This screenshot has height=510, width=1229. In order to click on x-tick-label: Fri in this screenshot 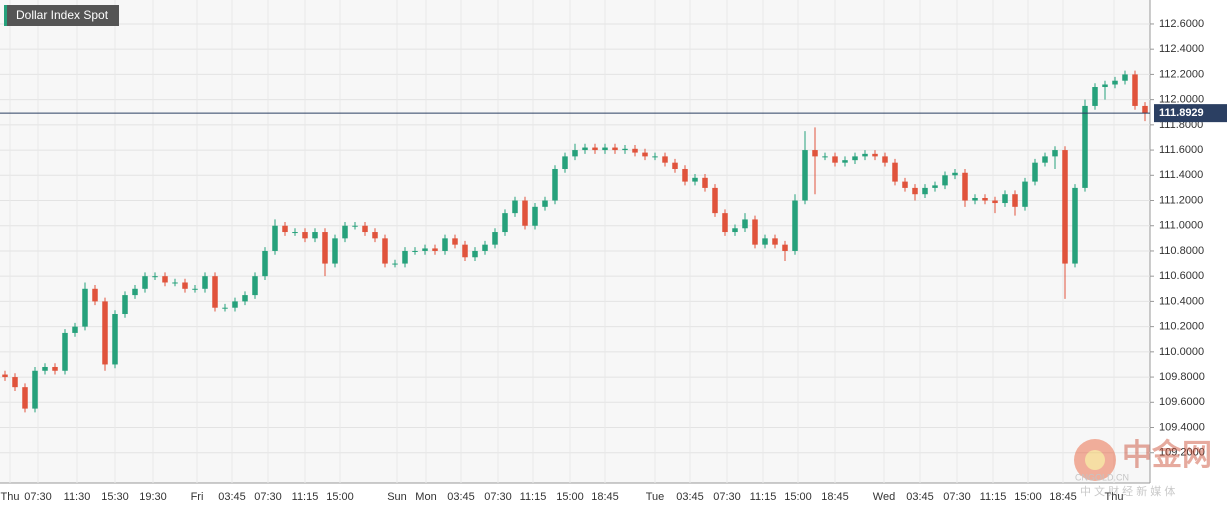, I will do `click(197, 497)`.